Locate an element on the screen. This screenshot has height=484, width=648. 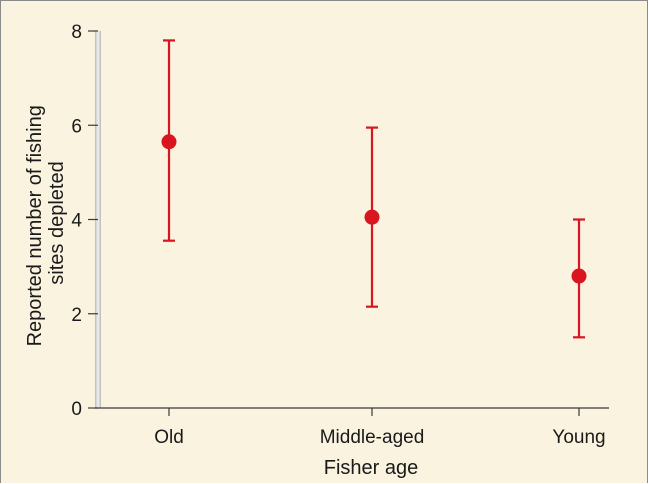
y-axis-title-line-1: Reported number of fishing is located at coordinates (35, 225).